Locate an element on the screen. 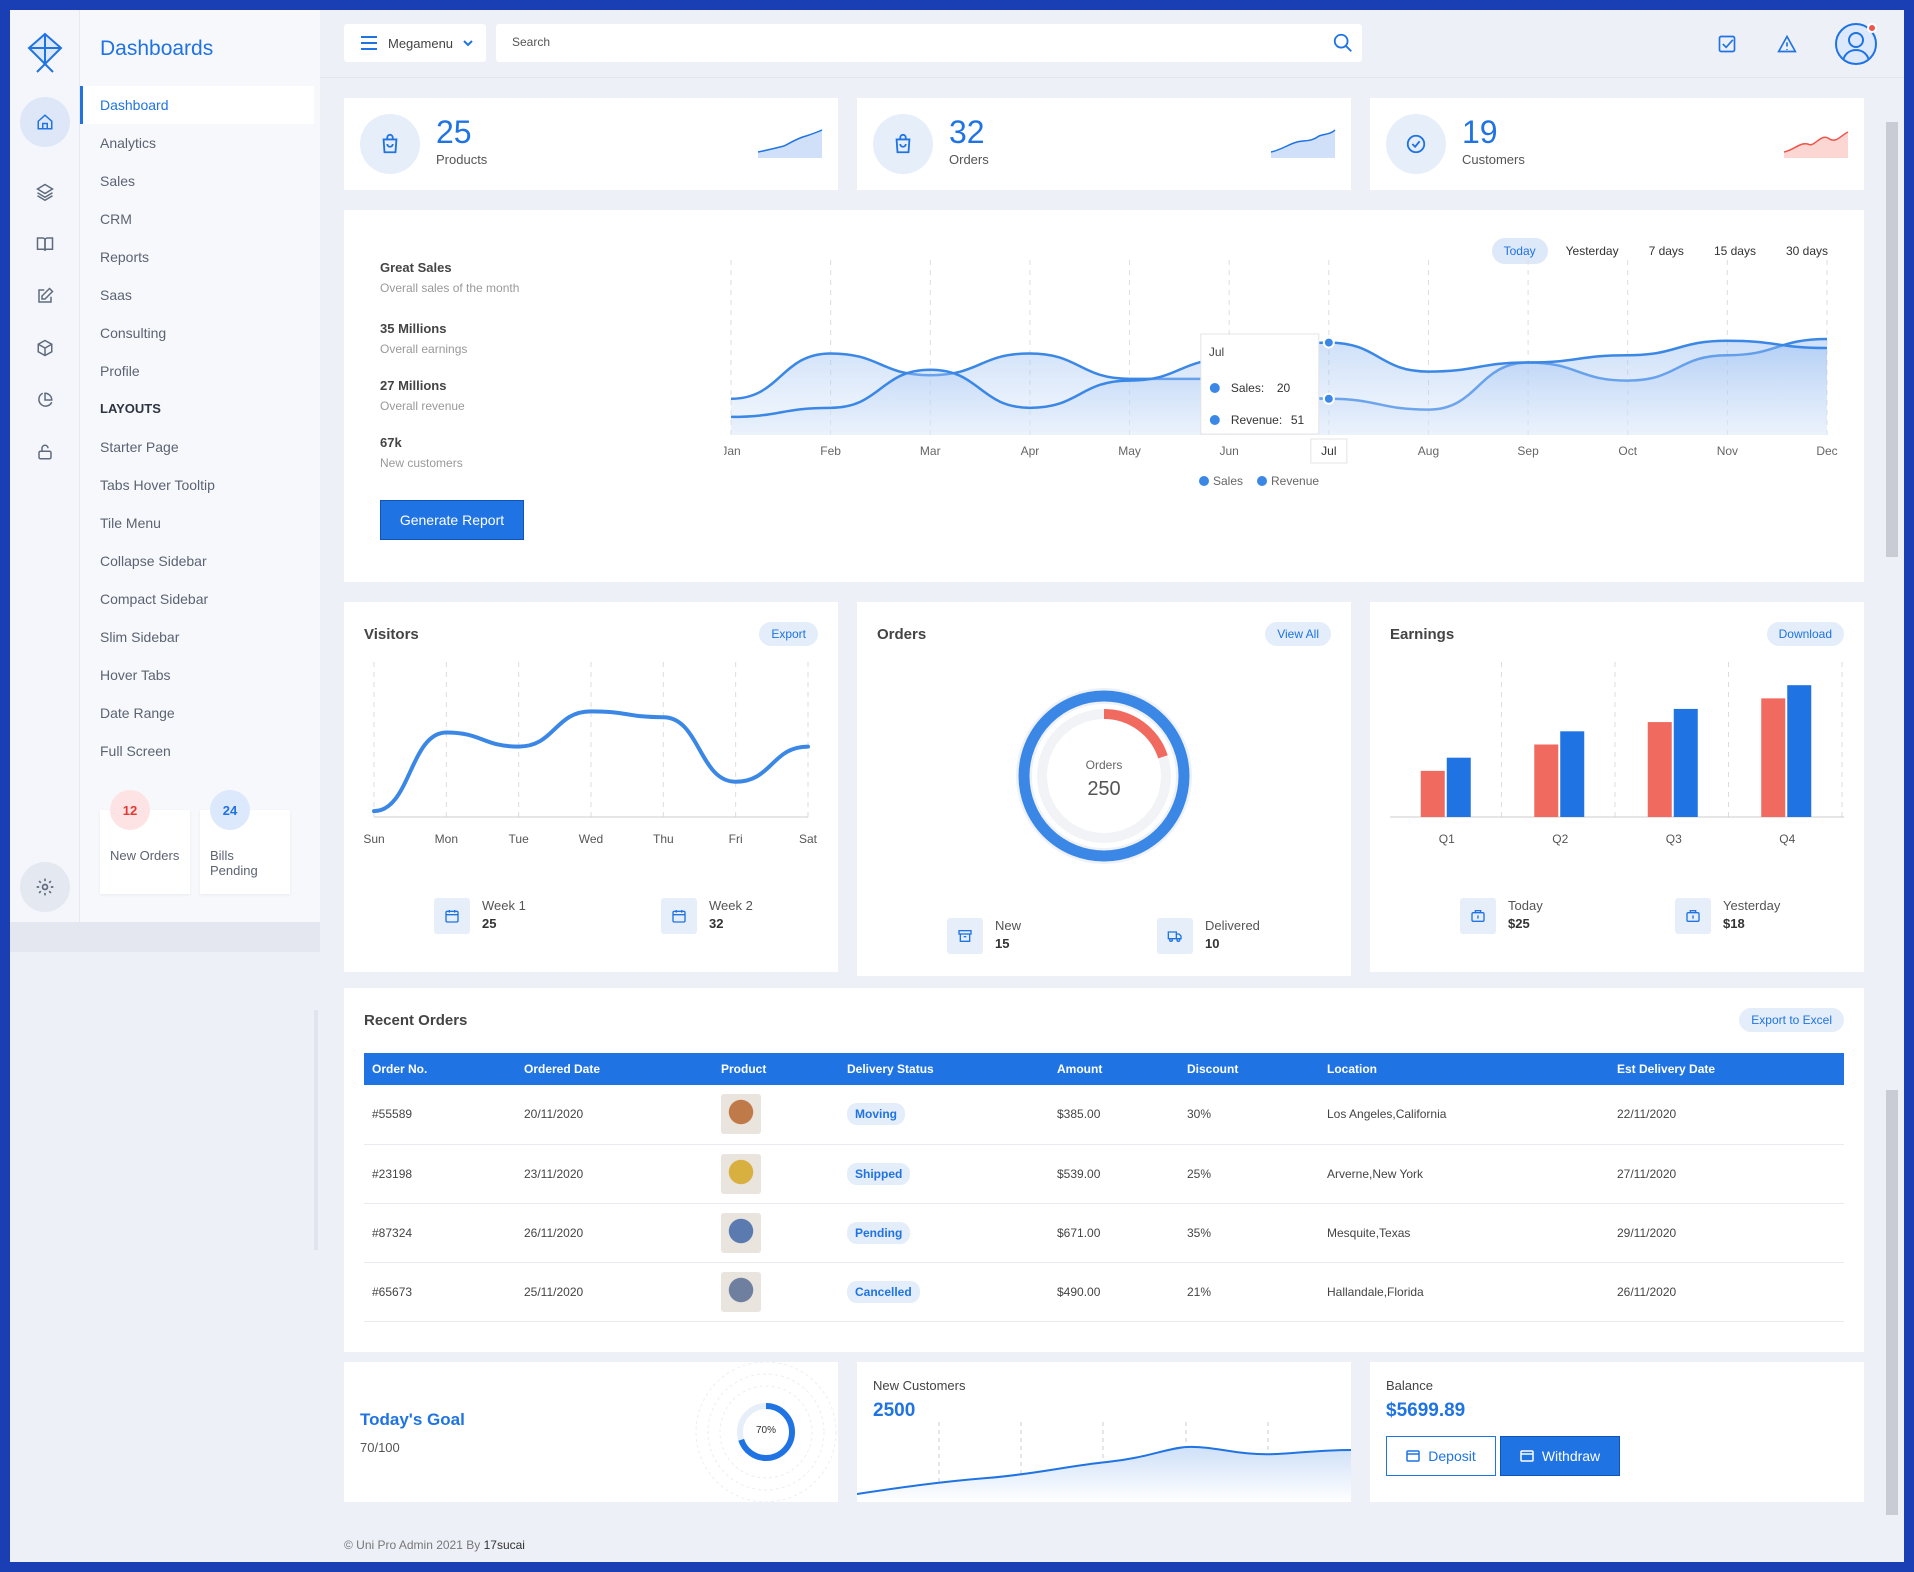  tooltip-month: Jul is located at coordinates (1216, 352).